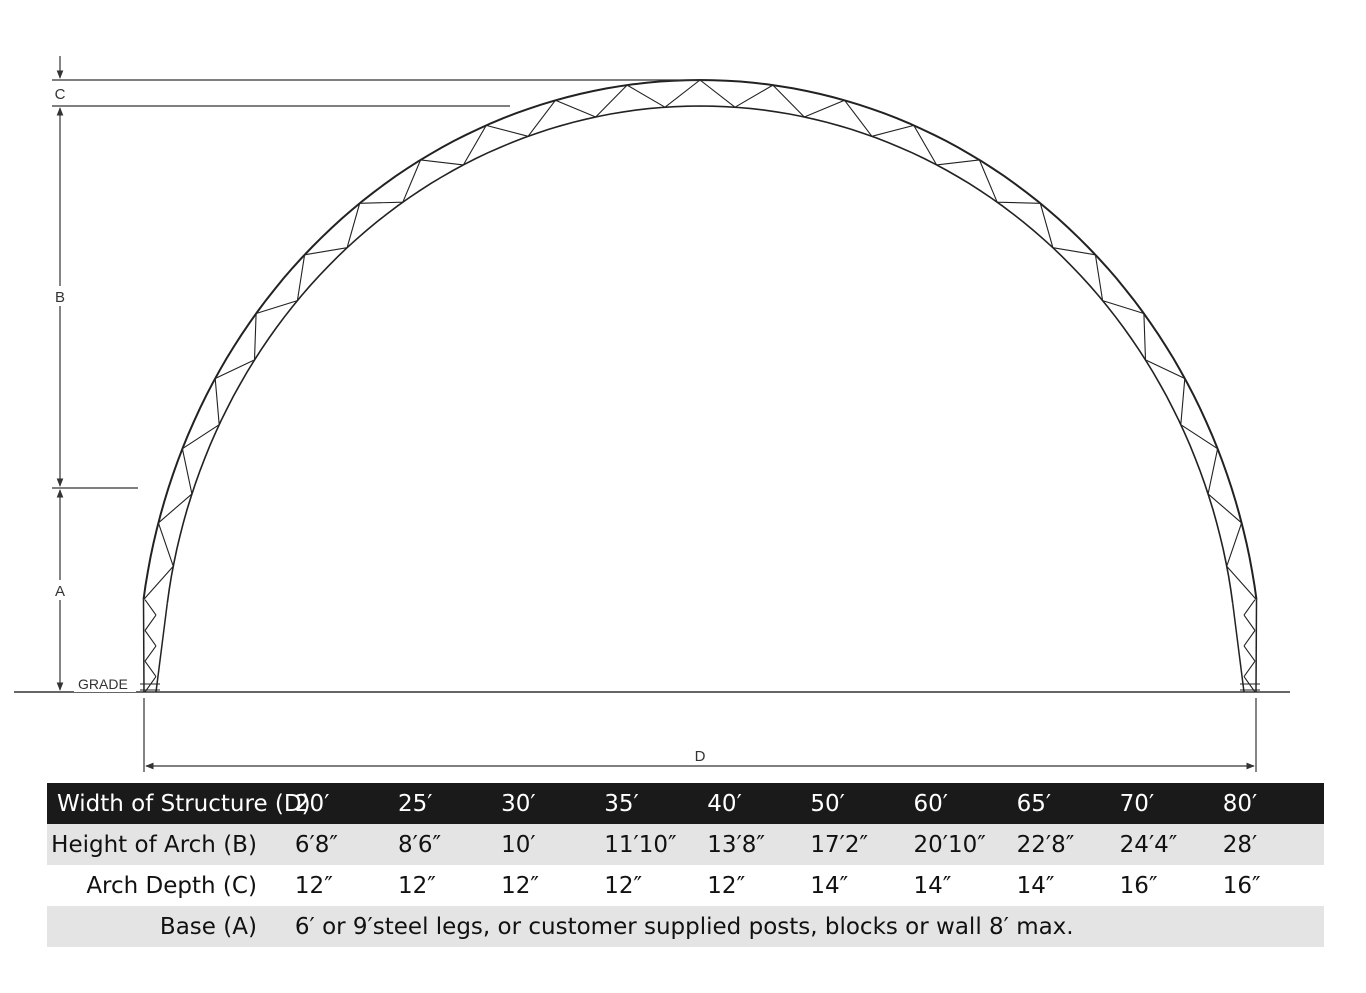 Image resolution: width=1366 pixels, height=993 pixels. Describe the element at coordinates (1066, 803) in the screenshot. I see `table-cell: 65′` at that location.